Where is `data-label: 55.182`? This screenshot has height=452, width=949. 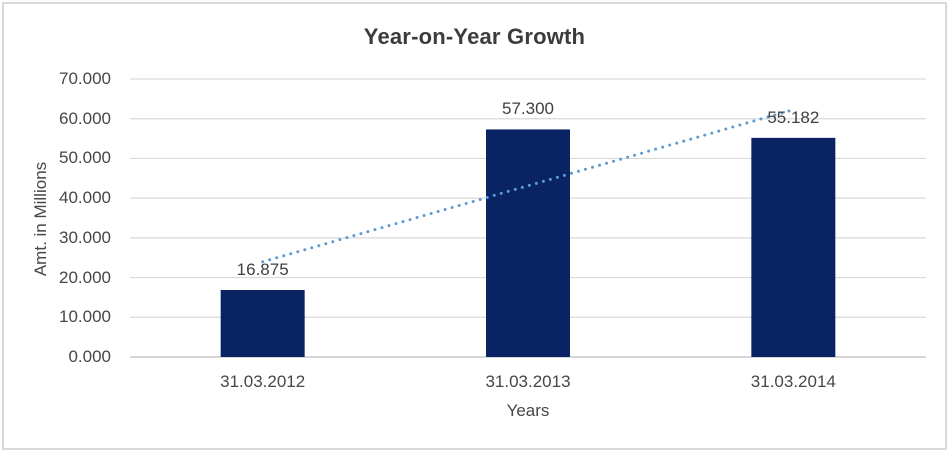
data-label: 55.182 is located at coordinates (793, 117).